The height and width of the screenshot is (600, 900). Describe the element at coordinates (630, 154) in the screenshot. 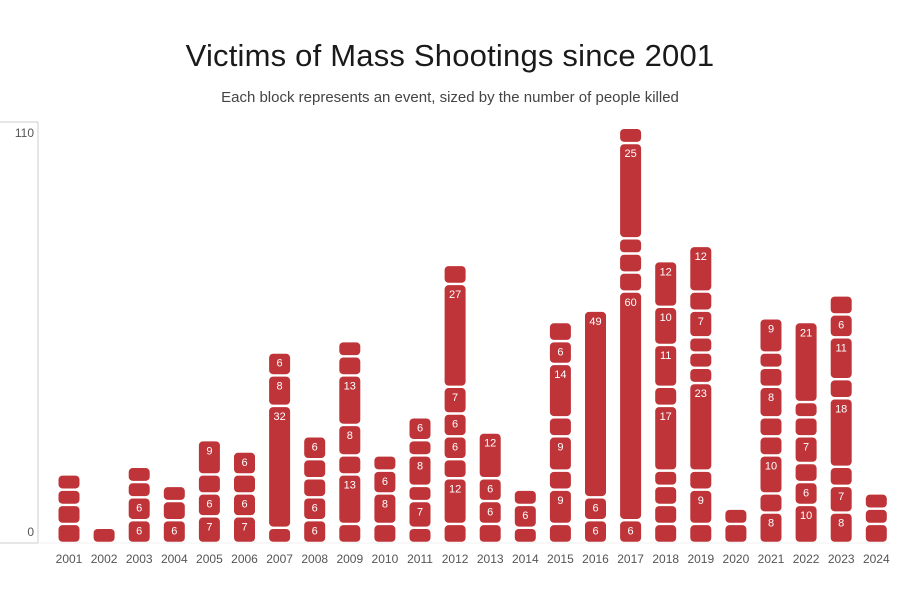

I see `event-block-label: 25` at that location.